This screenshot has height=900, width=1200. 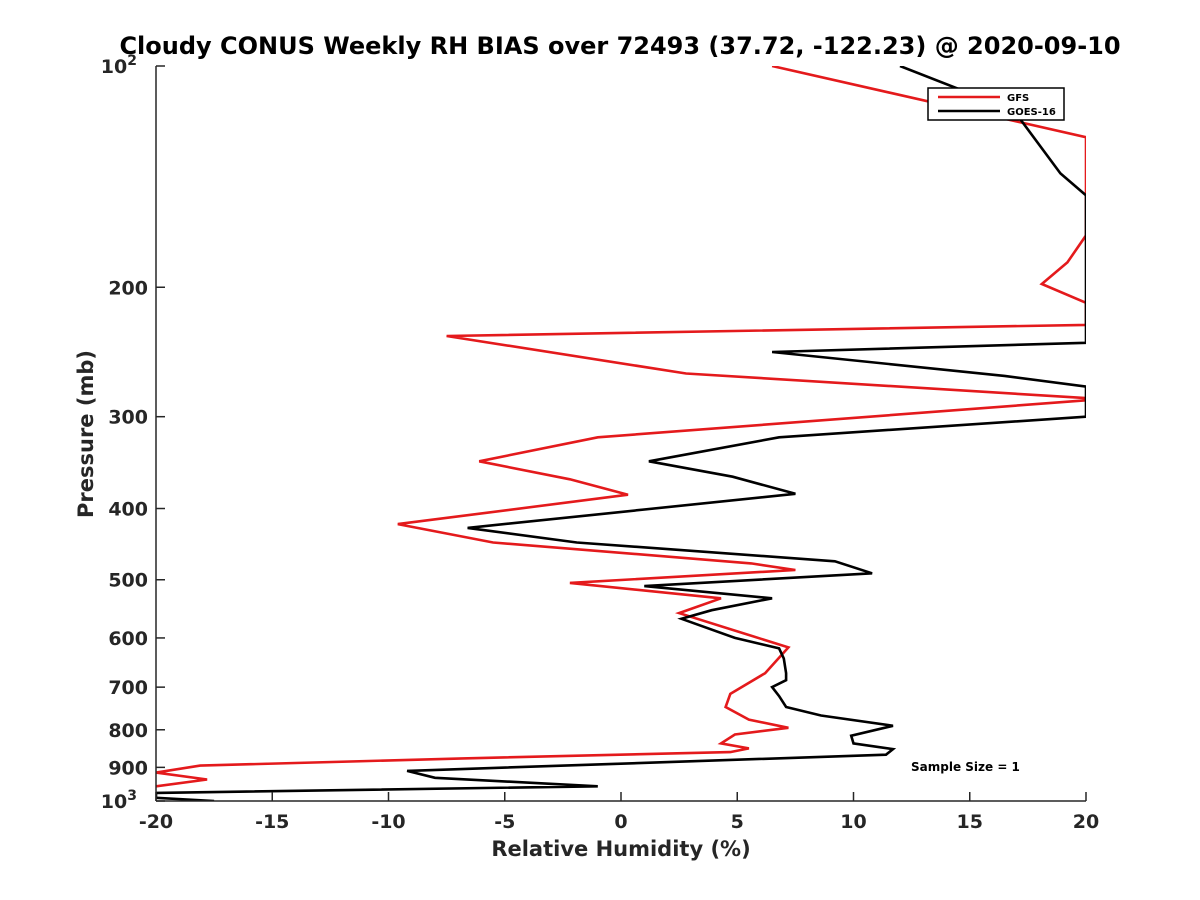 I want to click on y-tick-label: 600, so click(x=128, y=639).